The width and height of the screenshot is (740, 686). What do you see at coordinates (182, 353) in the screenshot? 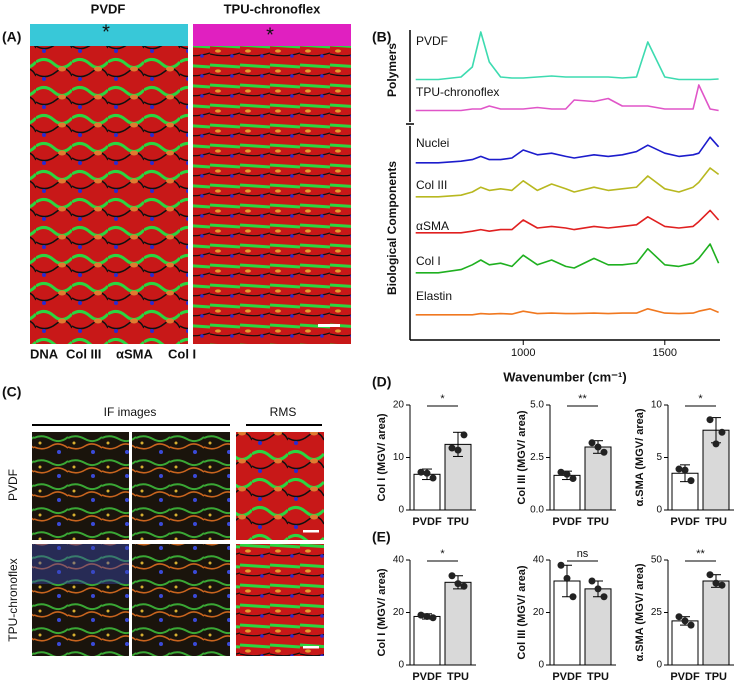
I see `legend-entry: Col I` at bounding box center [182, 353].